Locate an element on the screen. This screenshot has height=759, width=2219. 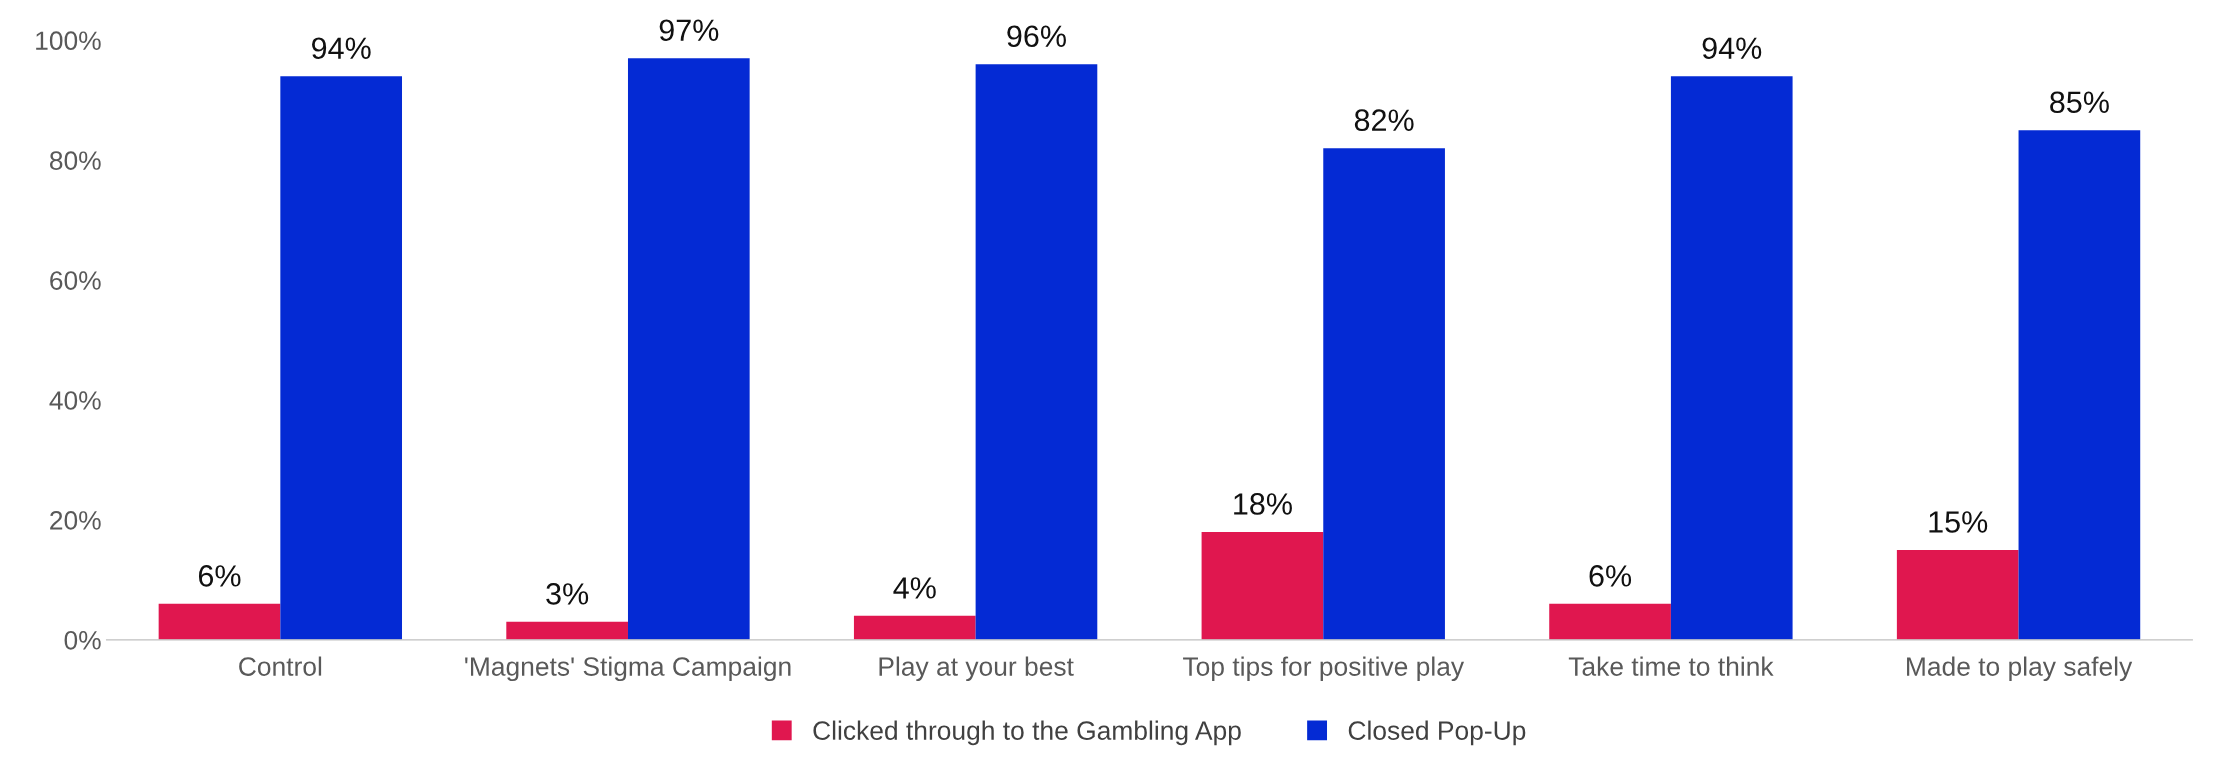
x-tick-label: Made to play safely is located at coordinates (2020, 669).